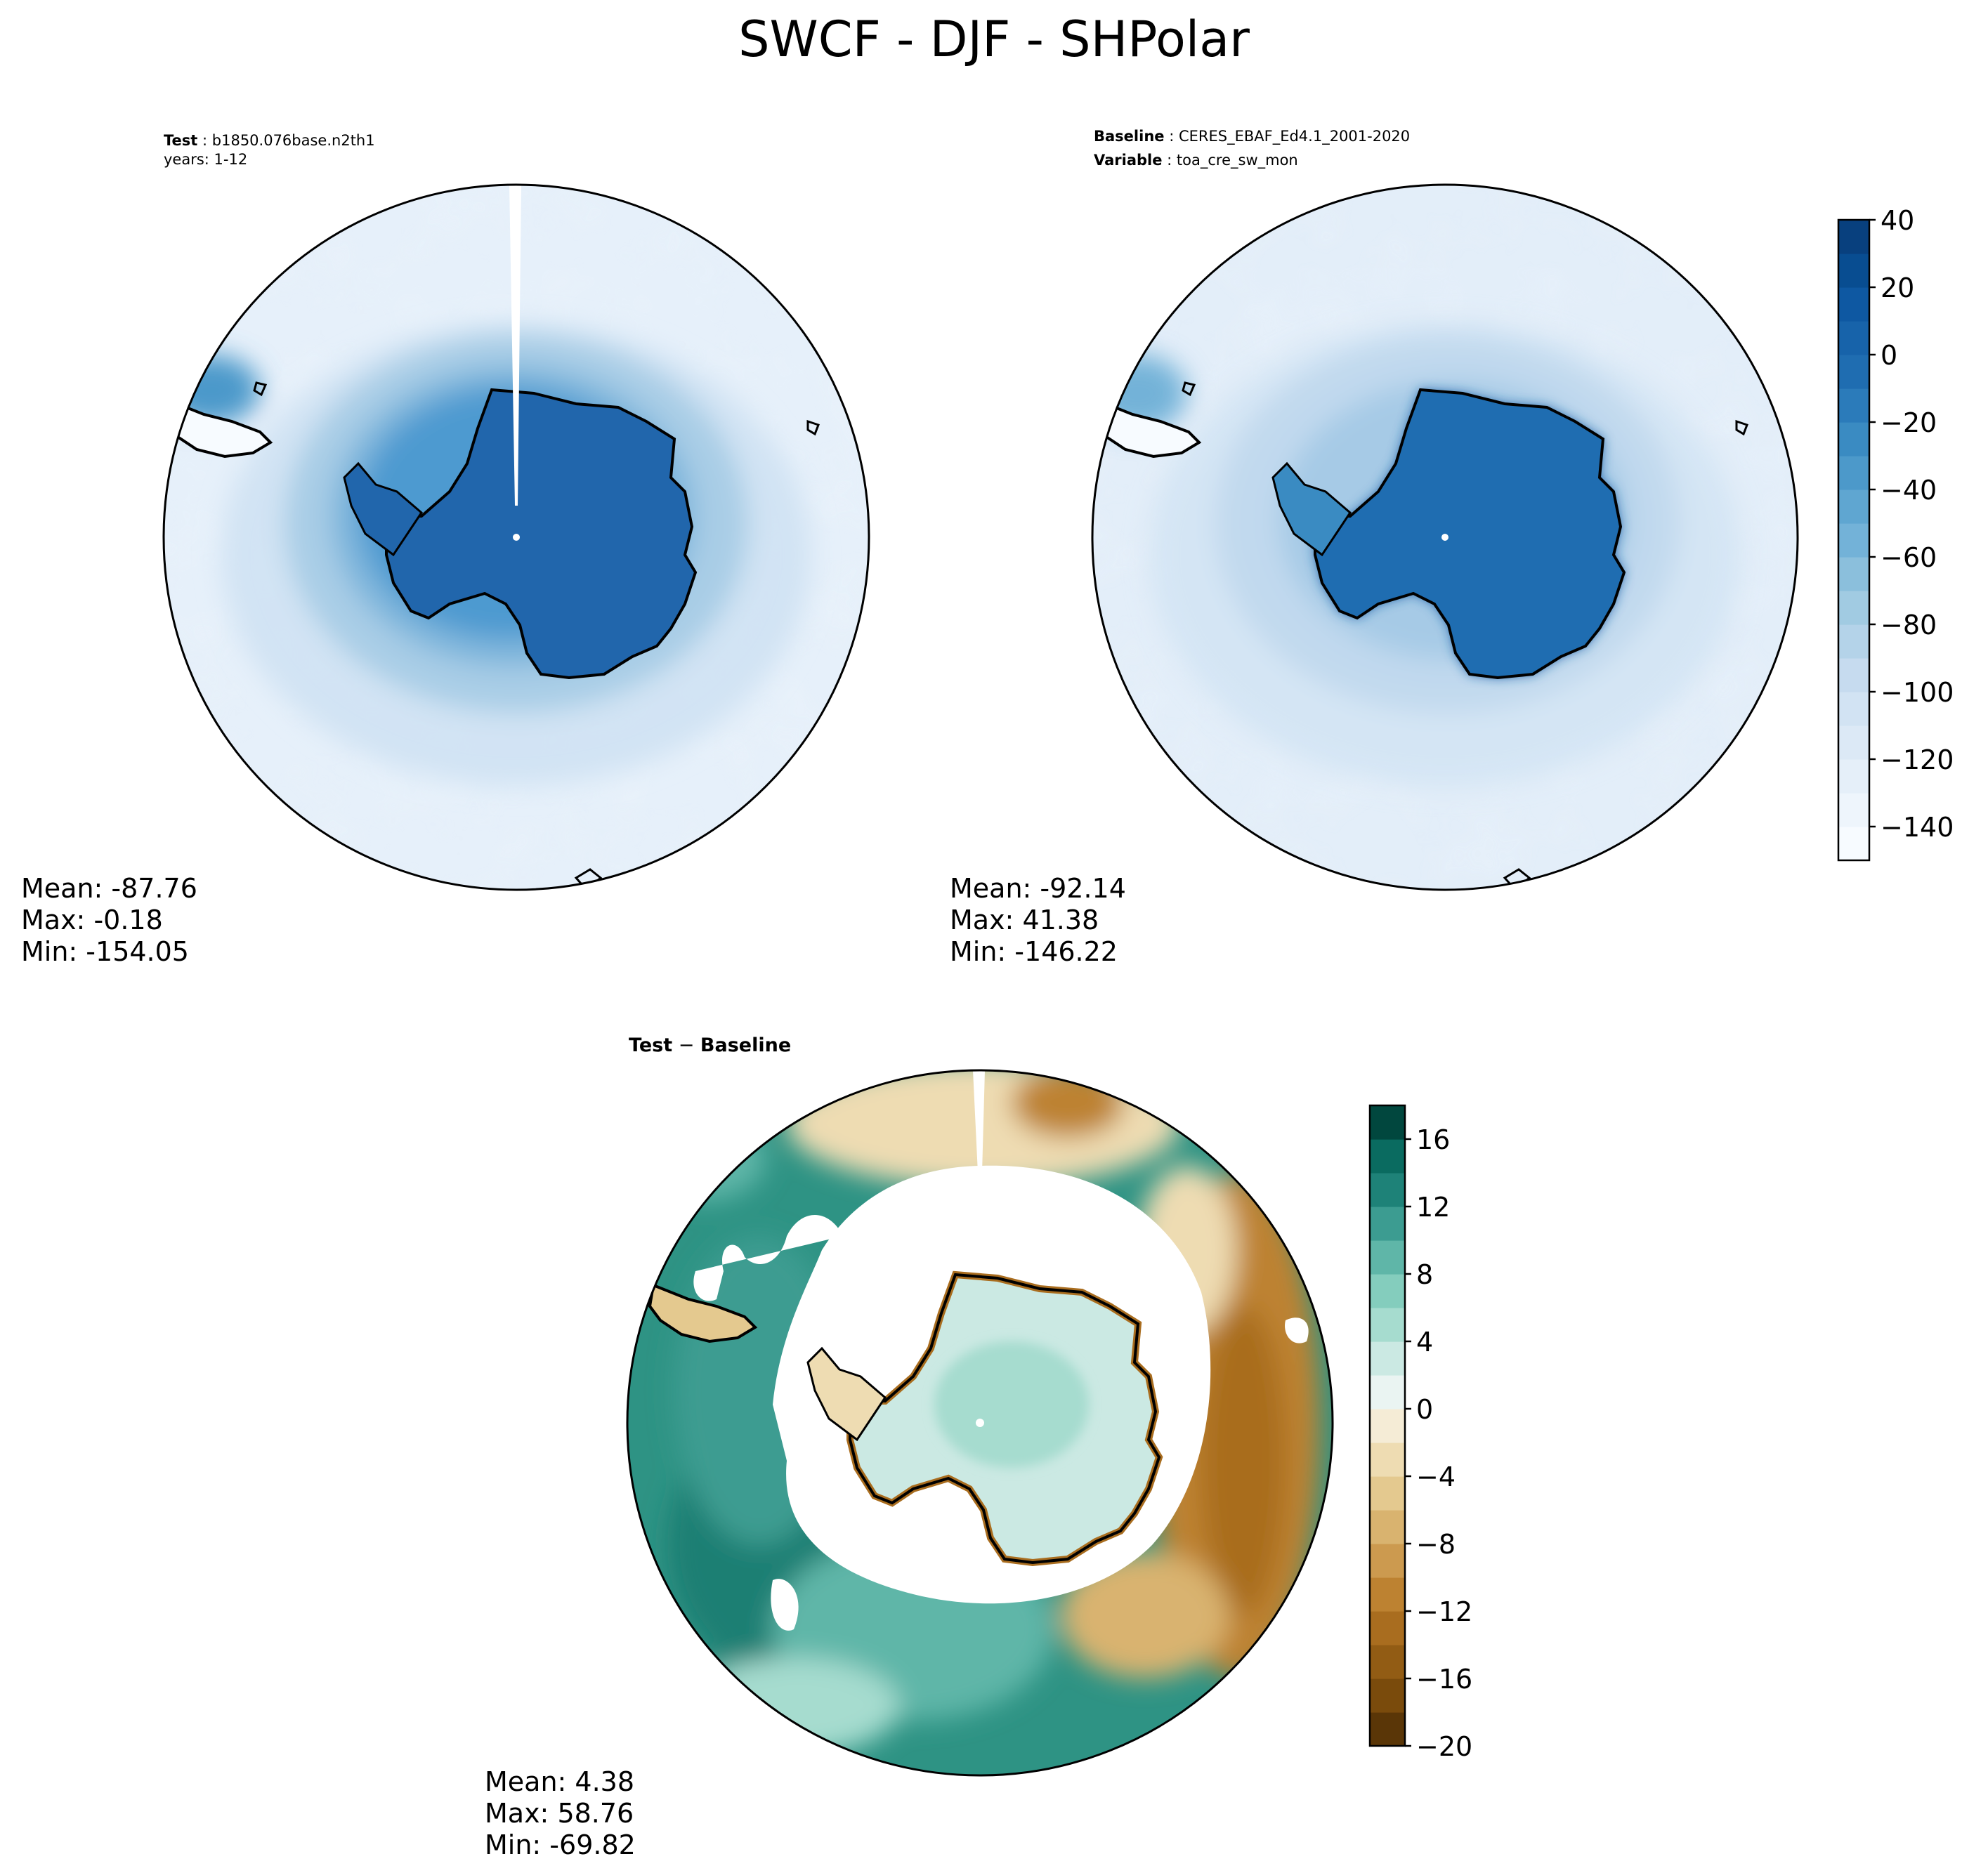 The image size is (1988, 1873). What do you see at coordinates (293, 140) in the screenshot?
I see `test-case-name: b1850.076base.n2th1` at bounding box center [293, 140].